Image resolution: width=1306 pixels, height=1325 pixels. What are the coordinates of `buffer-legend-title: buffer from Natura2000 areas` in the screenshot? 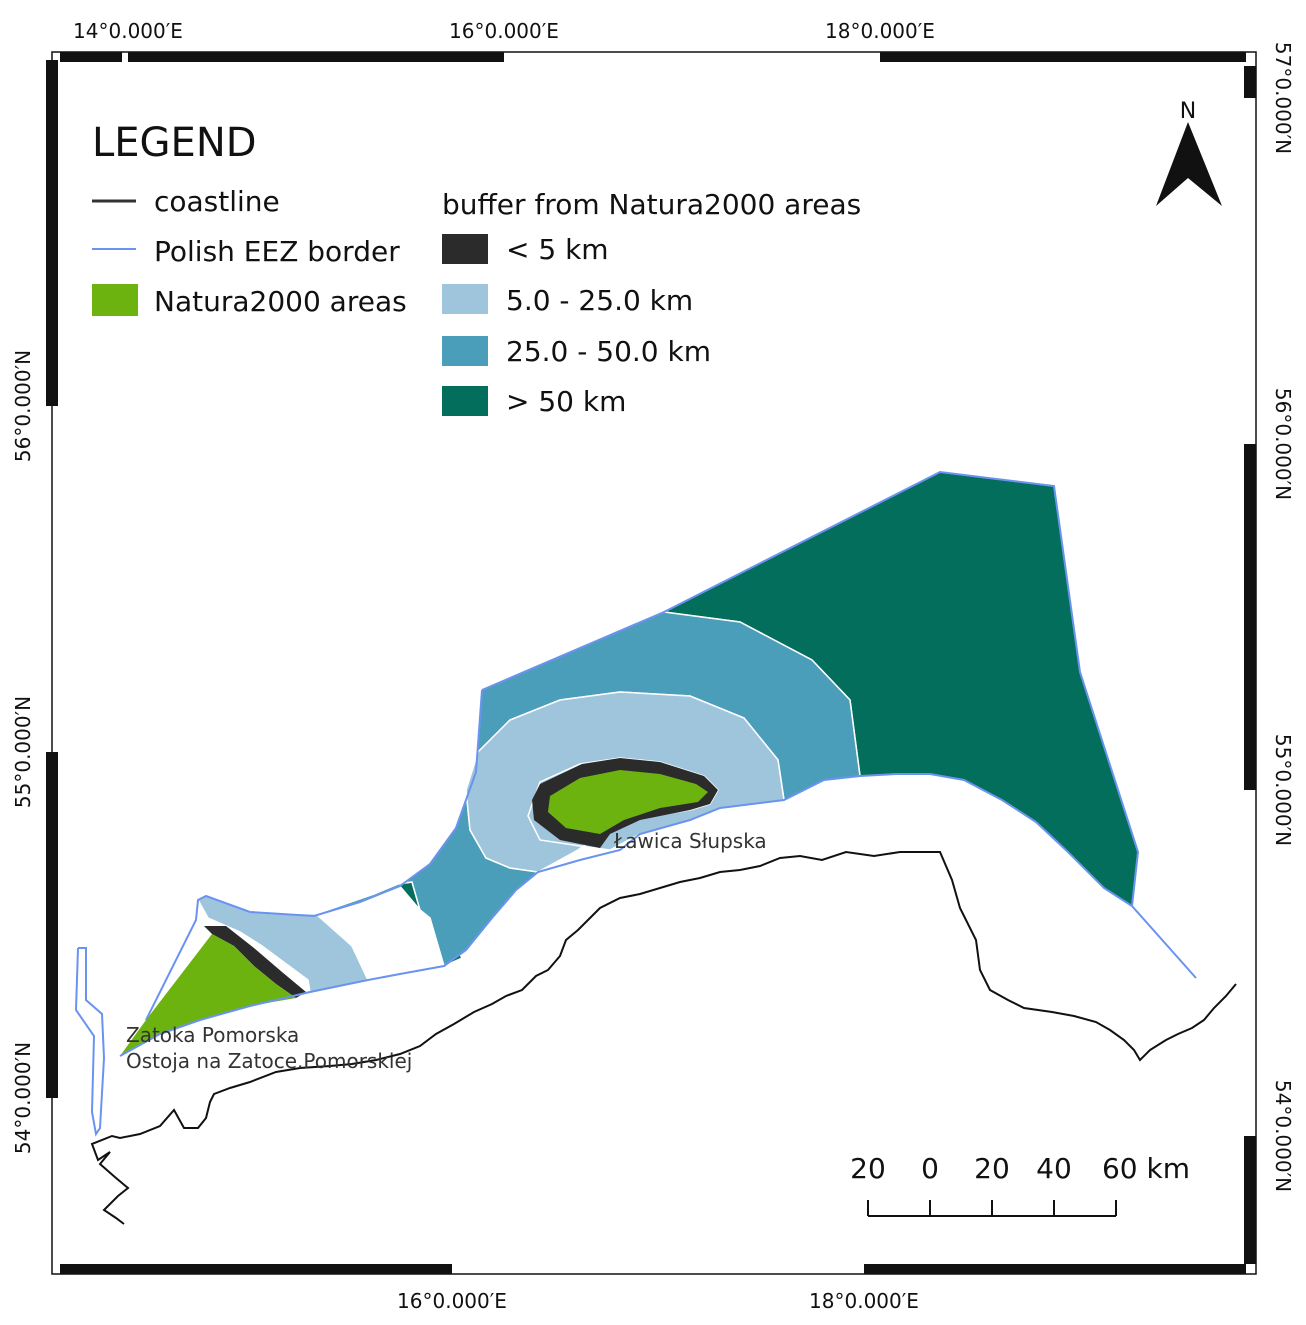 It's located at (651, 204).